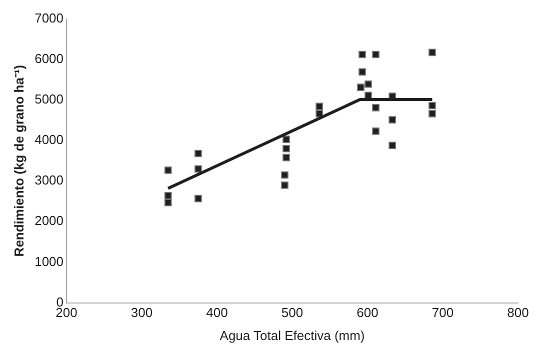  I want to click on y-tick-label: 5000, so click(49, 99).